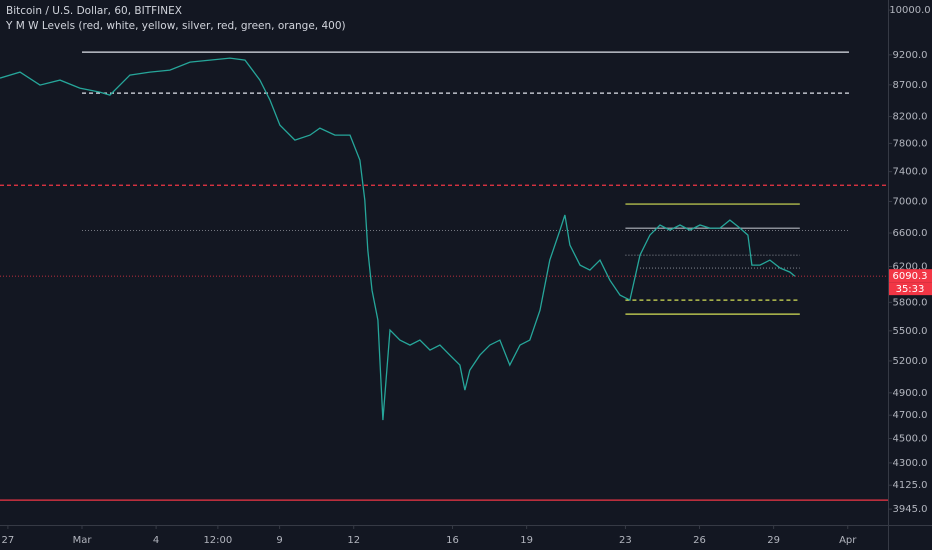  What do you see at coordinates (699, 540) in the screenshot?
I see `x-tick-label: 26` at bounding box center [699, 540].